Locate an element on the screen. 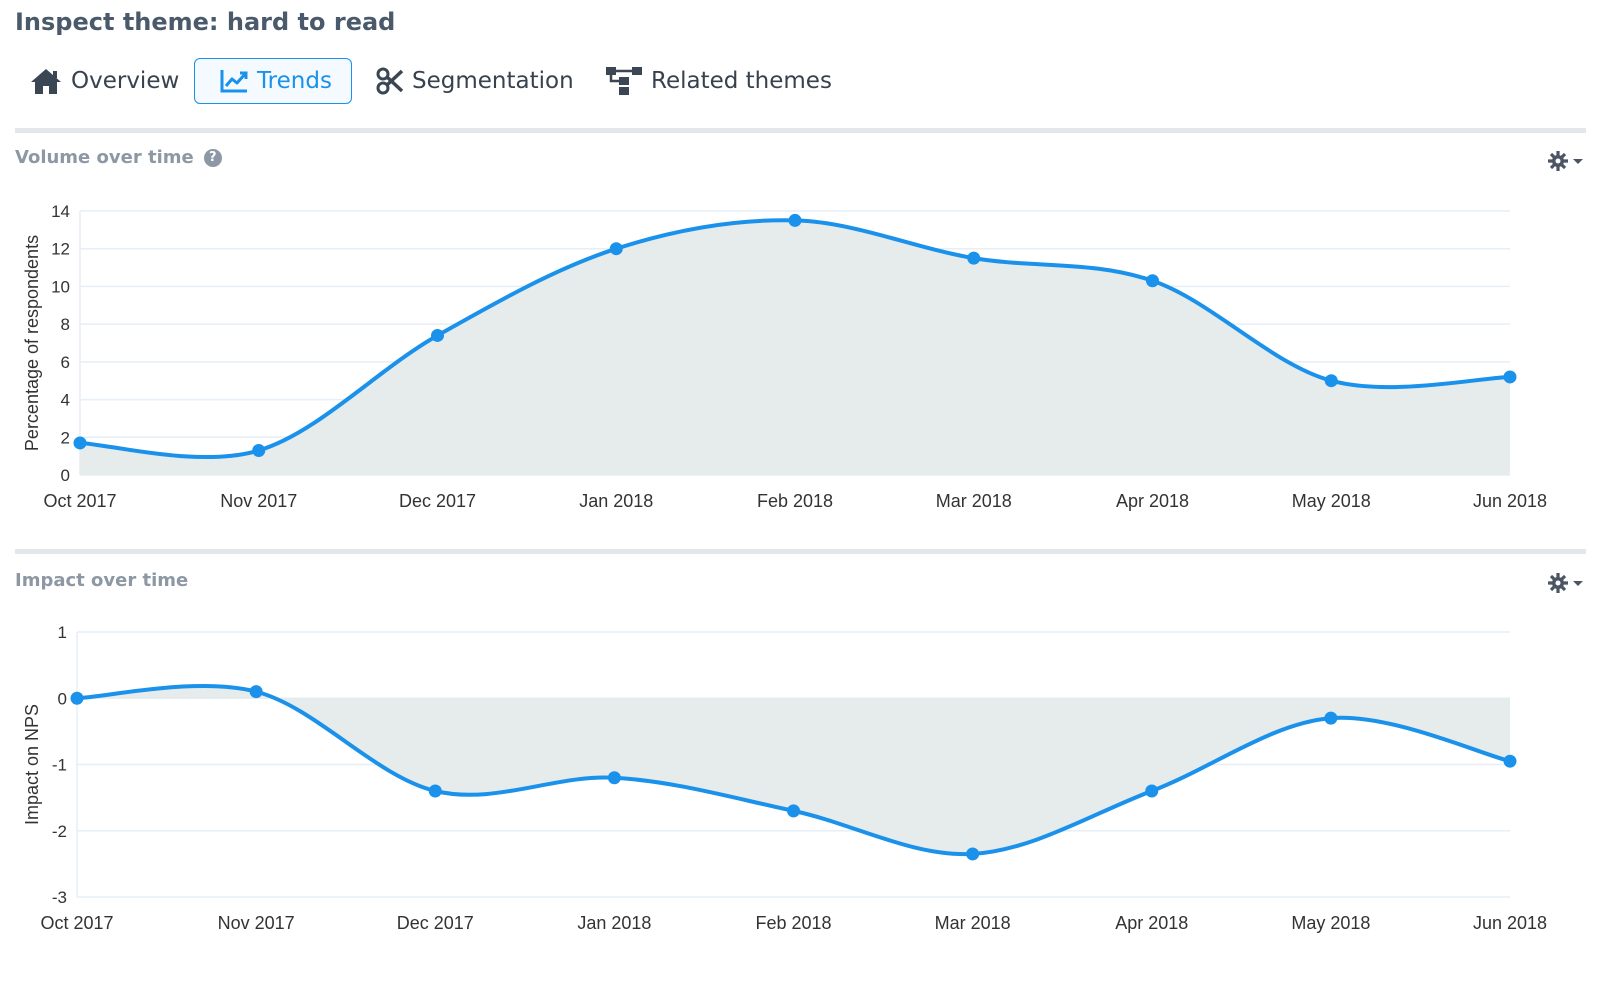  impact-section-title: Impact over time is located at coordinates (101, 580).